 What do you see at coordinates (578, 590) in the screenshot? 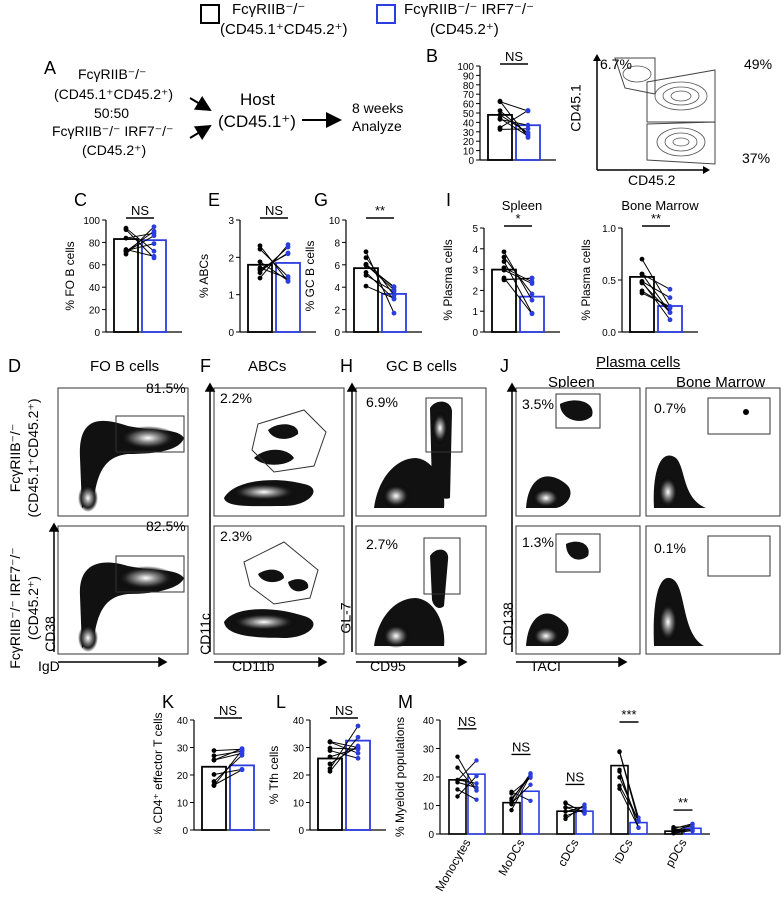
I see `flow-j-spleen-bottom` at bounding box center [578, 590].